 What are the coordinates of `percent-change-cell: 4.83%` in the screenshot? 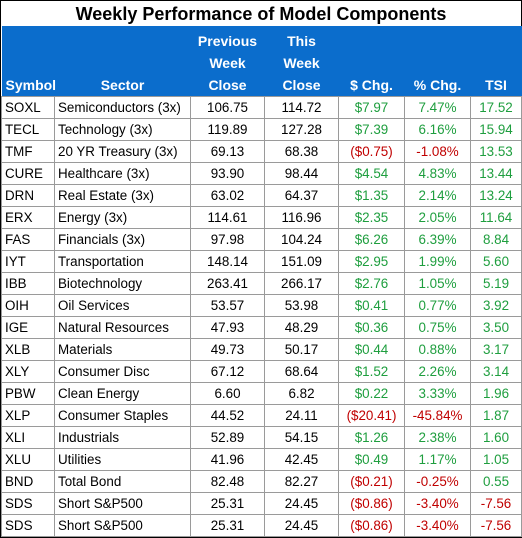 It's located at (437, 173).